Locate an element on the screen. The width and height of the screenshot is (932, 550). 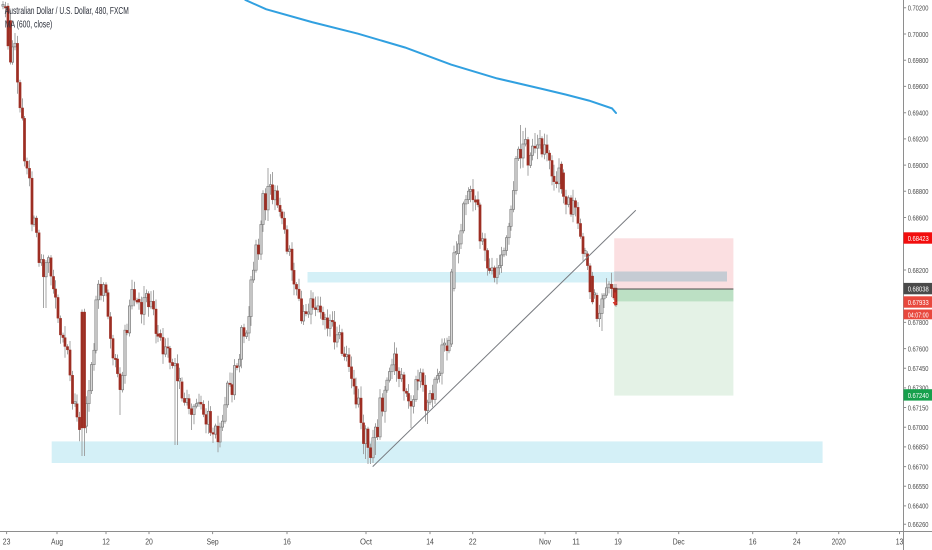
svg-text: 0.68200 is located at coordinates (918, 270).